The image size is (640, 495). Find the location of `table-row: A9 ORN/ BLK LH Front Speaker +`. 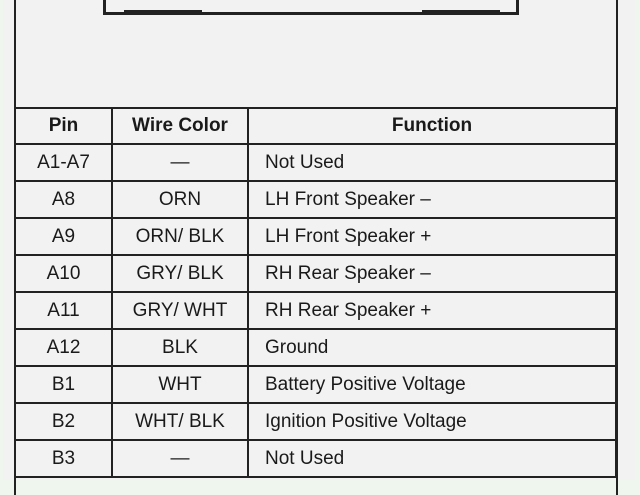

table-row: A9 ORN/ BLK LH Front Speaker + is located at coordinates (315, 236).